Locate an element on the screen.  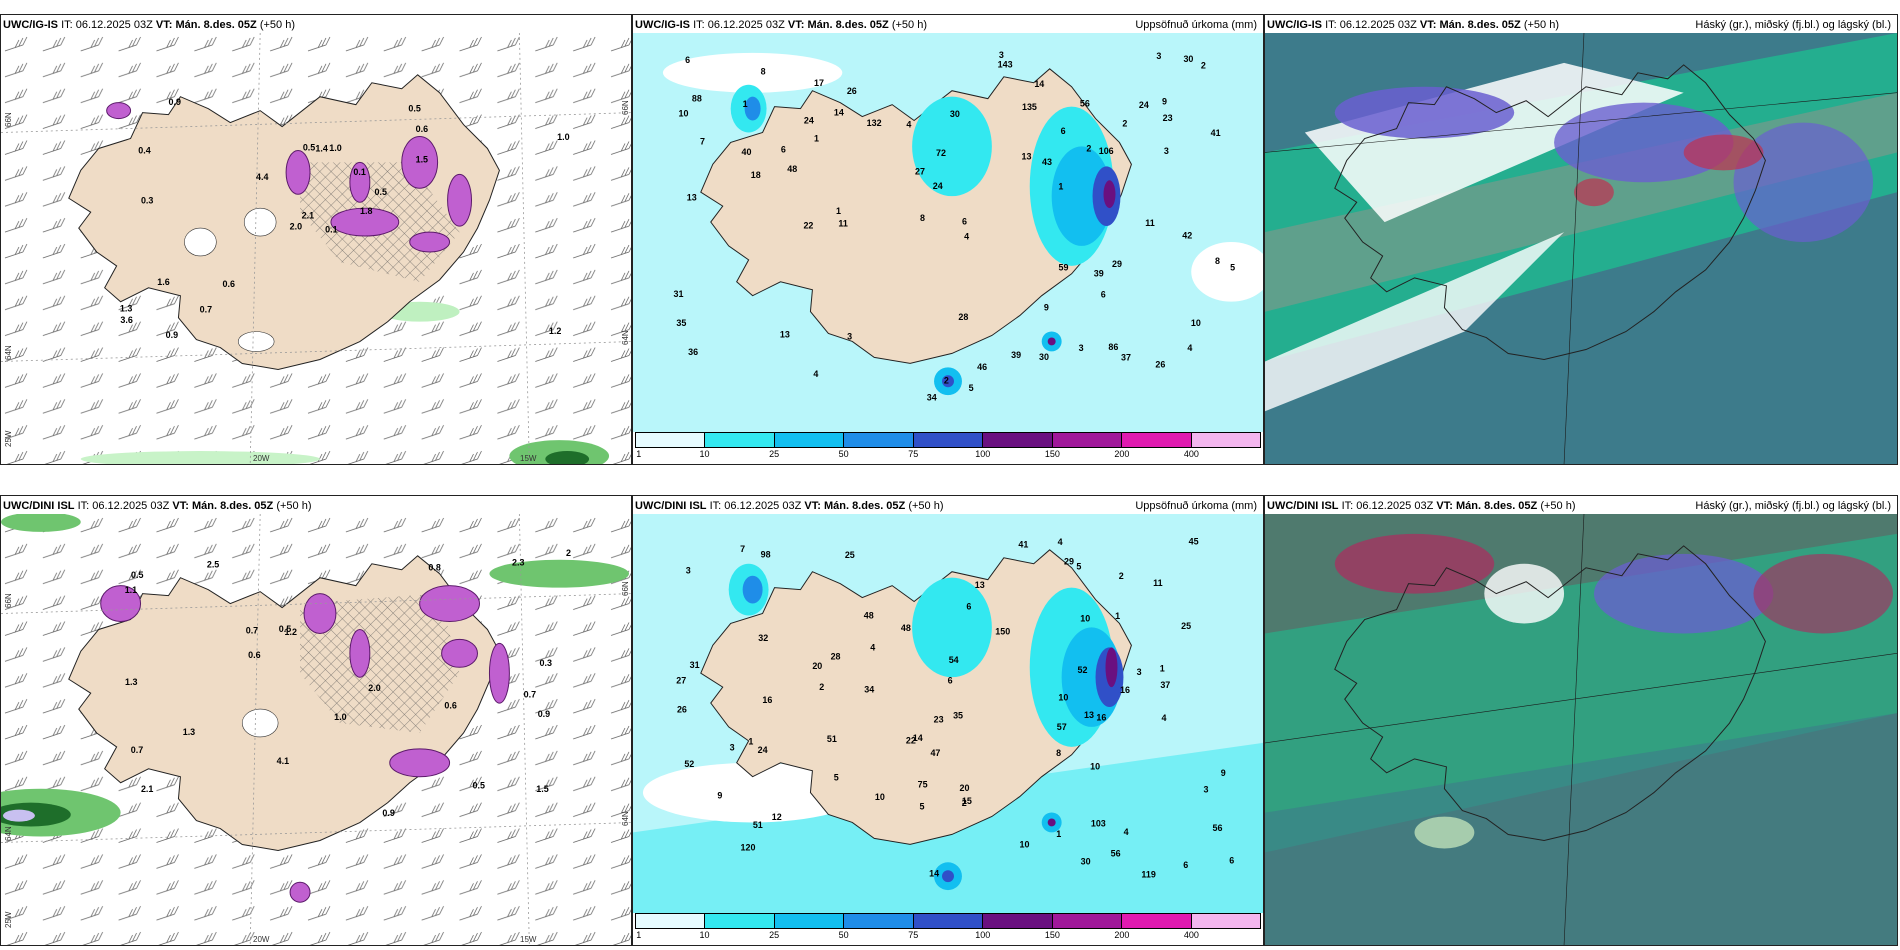
value-label: 29 is located at coordinates (1117, 264).